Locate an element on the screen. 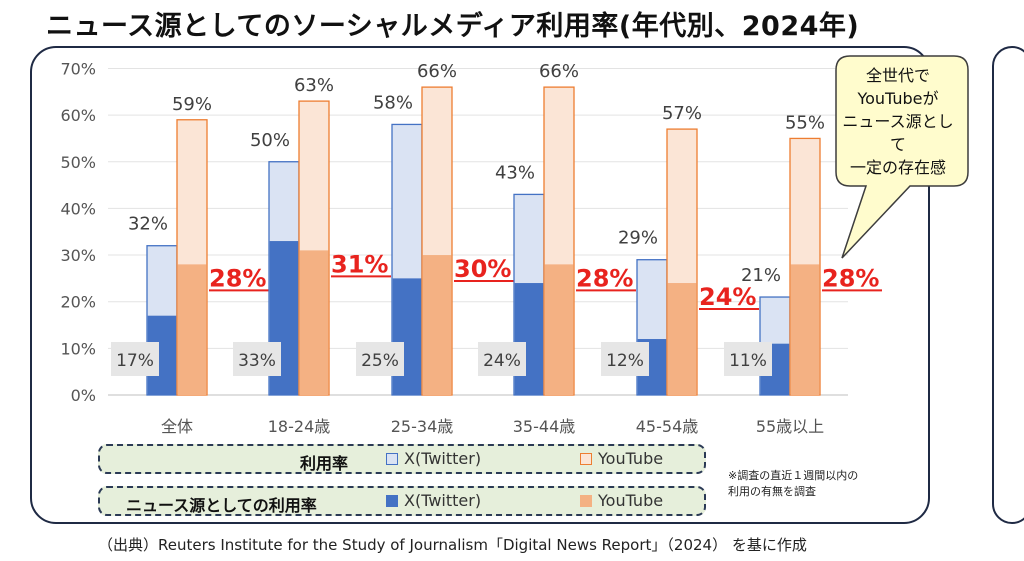  data-label-x-usage: 32% is located at coordinates (148, 224).